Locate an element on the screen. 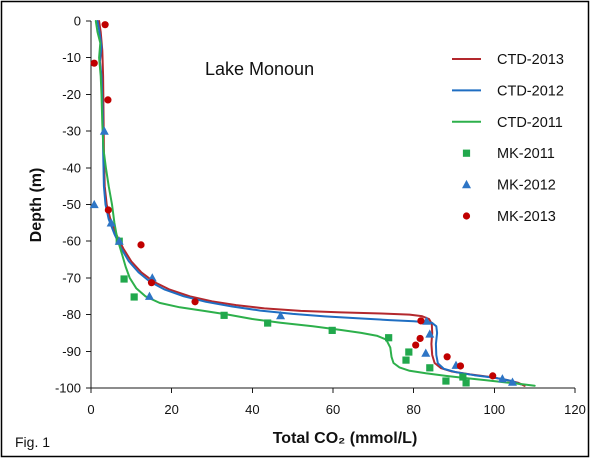  legend-item-mk-2012: MK-2012 is located at coordinates (509, 186).